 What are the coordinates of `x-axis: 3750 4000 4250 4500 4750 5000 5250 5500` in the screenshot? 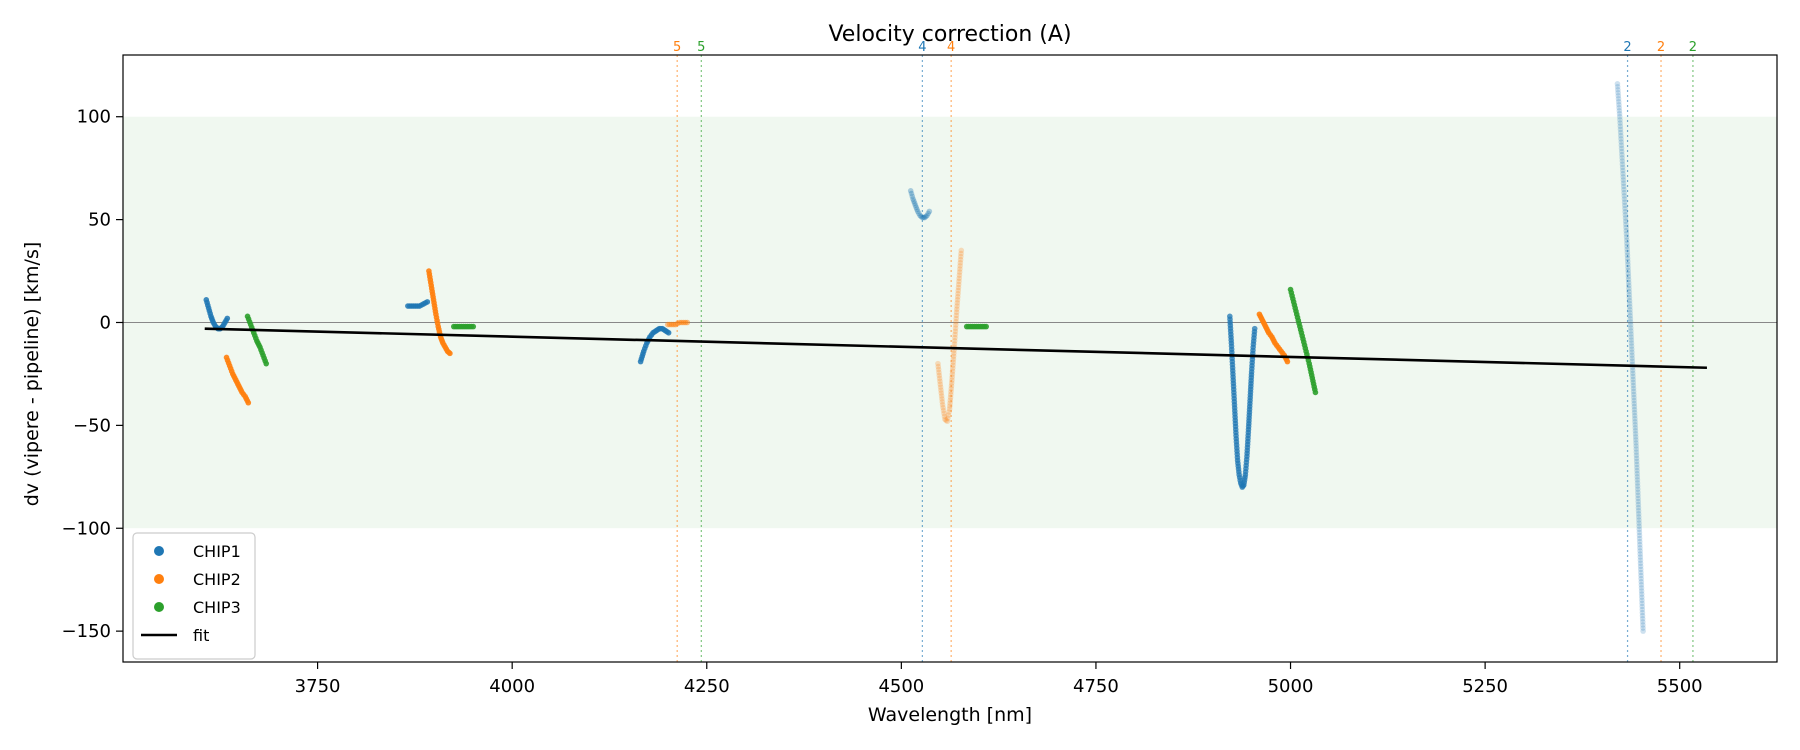 It's located at (999, 679).